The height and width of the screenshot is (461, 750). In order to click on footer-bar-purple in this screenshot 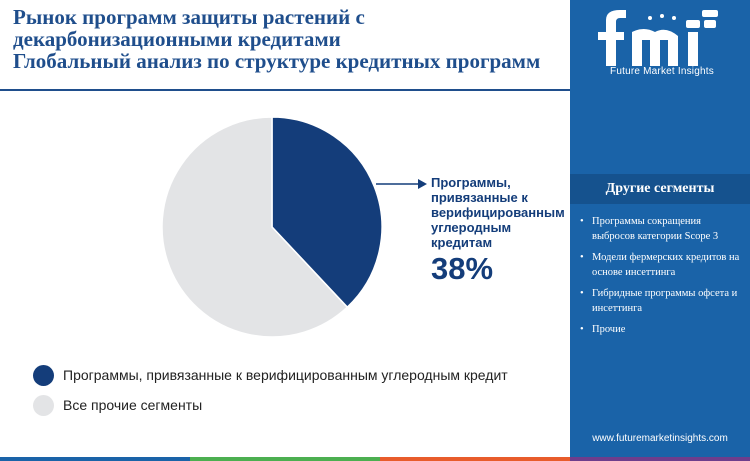, I will do `click(660, 459)`.